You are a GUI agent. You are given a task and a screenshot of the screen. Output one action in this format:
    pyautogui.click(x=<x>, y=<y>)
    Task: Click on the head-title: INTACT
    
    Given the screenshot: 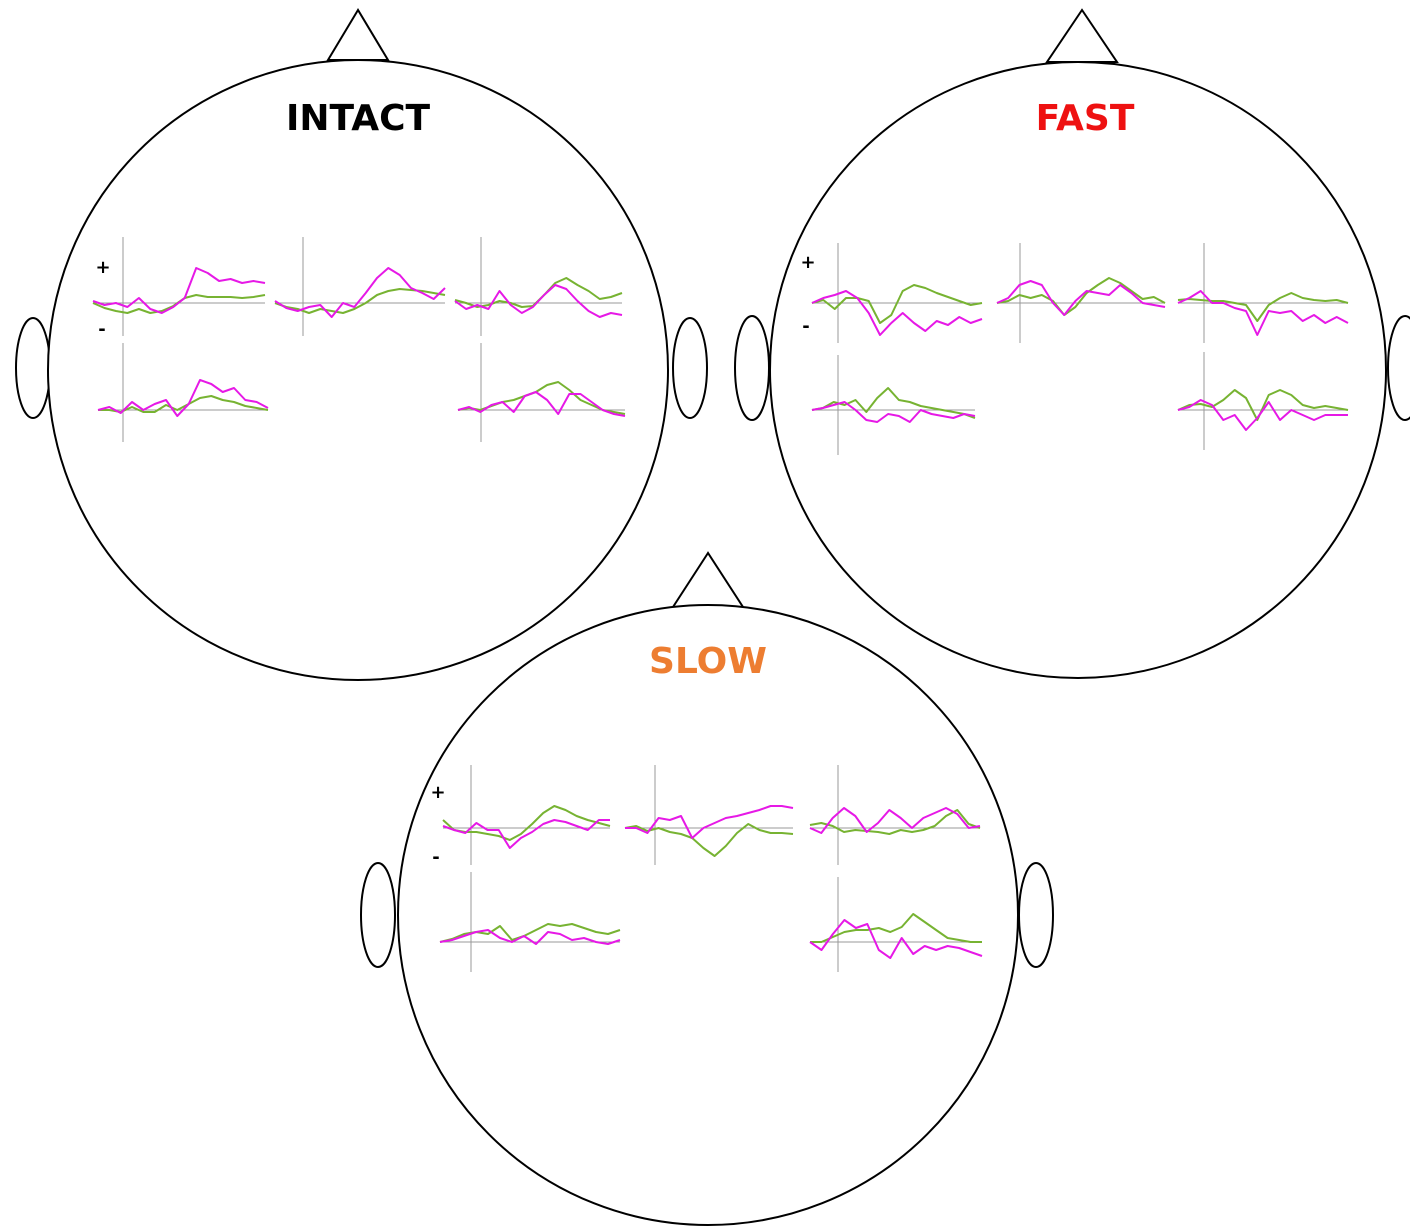 What is the action you would take?
    pyautogui.click(x=358, y=118)
    